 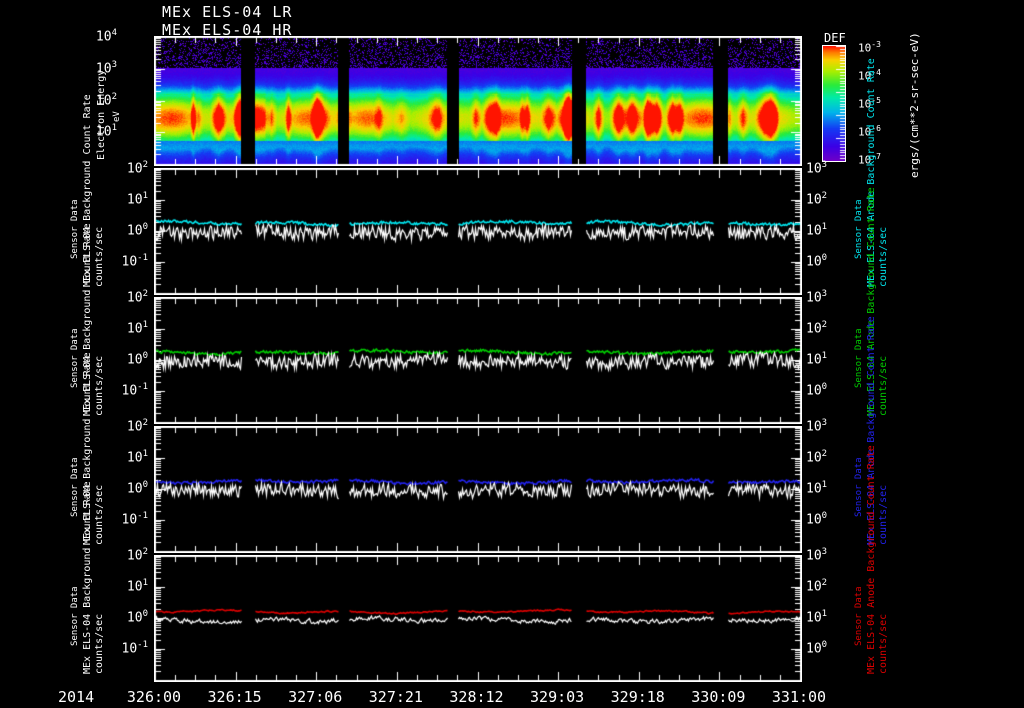 What do you see at coordinates (476, 697) in the screenshot?
I see `xtick-label-4: 328:12` at bounding box center [476, 697].